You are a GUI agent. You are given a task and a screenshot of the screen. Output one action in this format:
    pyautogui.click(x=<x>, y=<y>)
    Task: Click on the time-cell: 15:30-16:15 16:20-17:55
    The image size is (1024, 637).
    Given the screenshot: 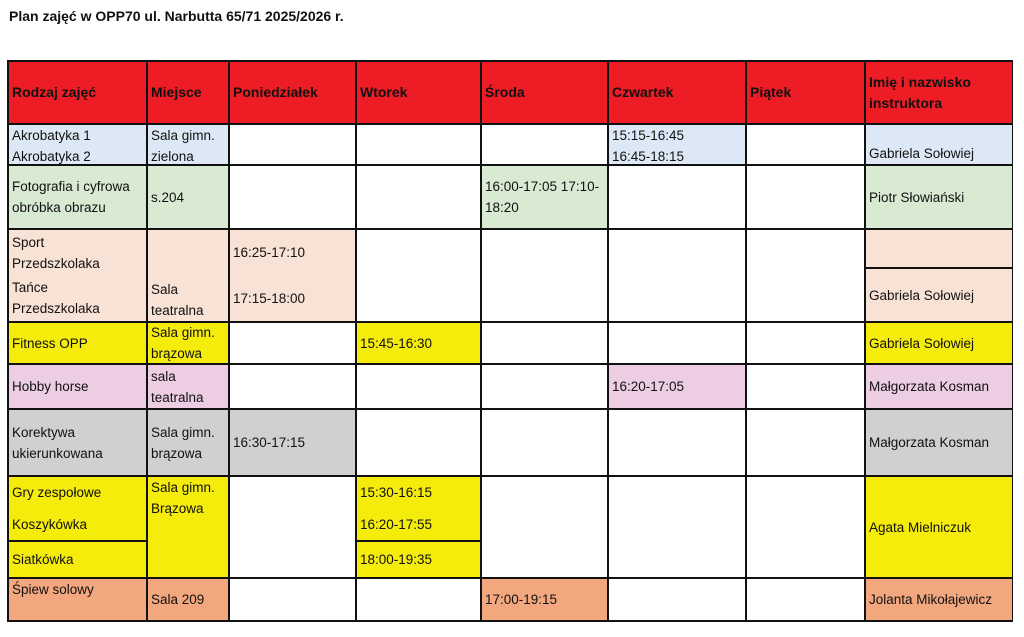 What is the action you would take?
    pyautogui.click(x=418, y=508)
    